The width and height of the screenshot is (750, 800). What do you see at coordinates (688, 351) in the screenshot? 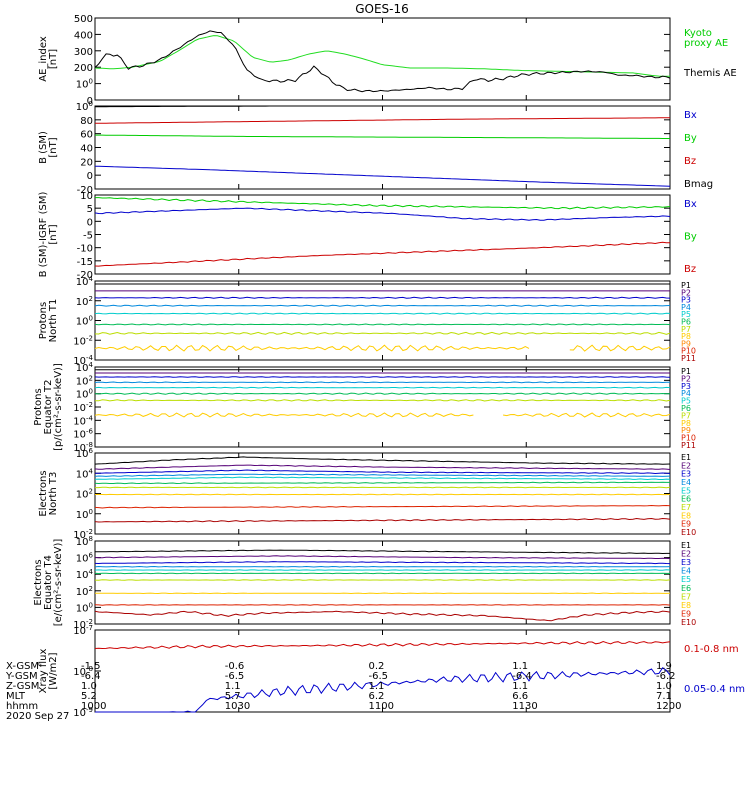
I see `legend-pn-p10: P10` at bounding box center [688, 351].